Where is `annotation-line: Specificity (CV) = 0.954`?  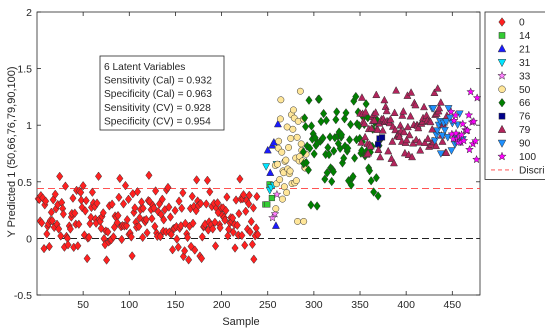
annotation-line: Specificity (CV) = 0.954 is located at coordinates (157, 121).